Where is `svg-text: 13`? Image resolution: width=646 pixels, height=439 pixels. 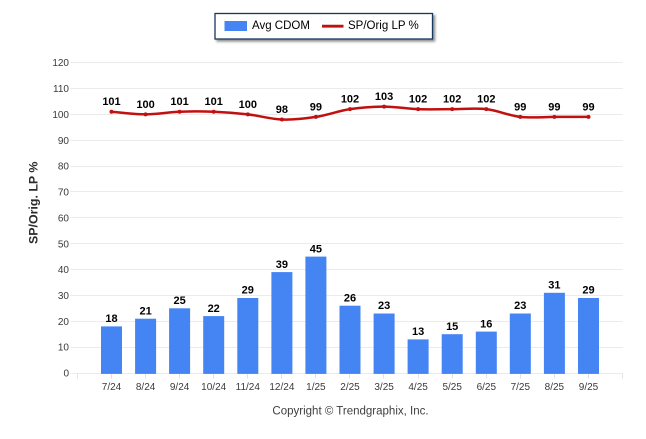
svg-text: 13 is located at coordinates (418, 332).